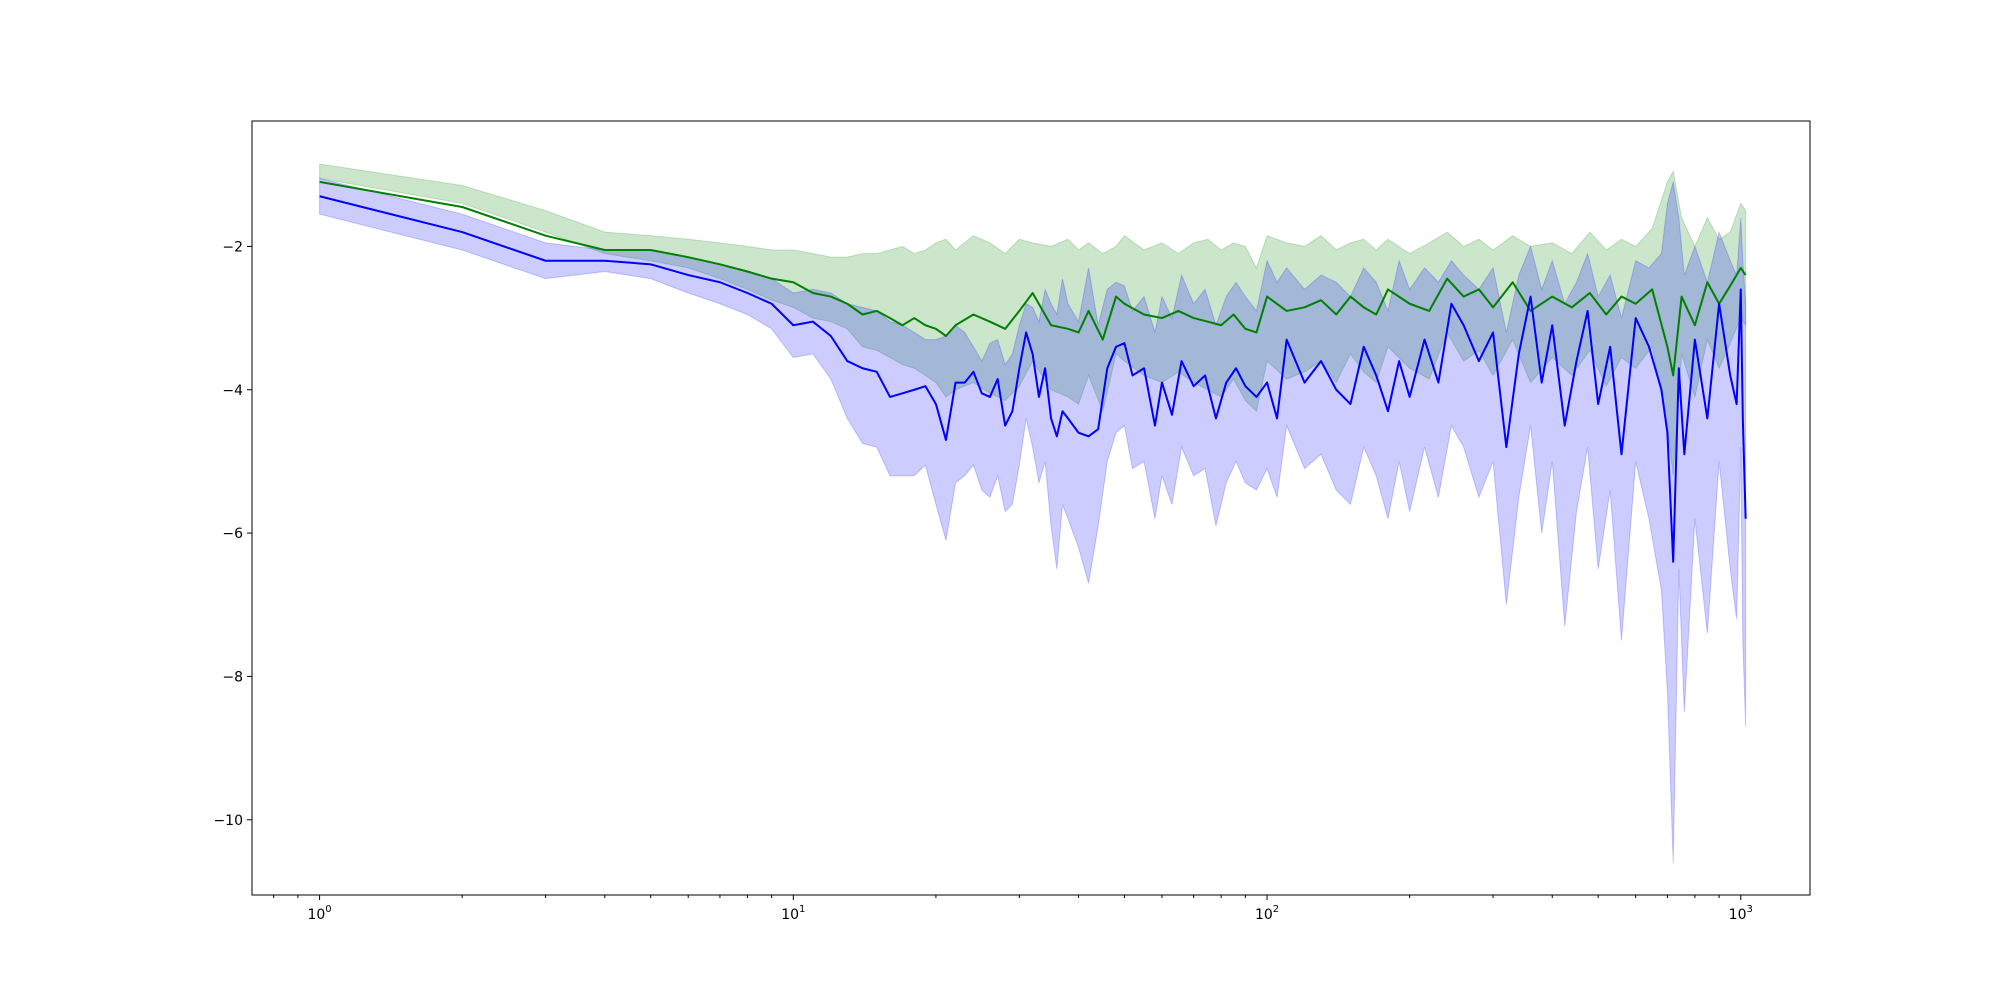  I want to click on y-axis: −2 −4 −6 −8 −10, so click(232, 534).